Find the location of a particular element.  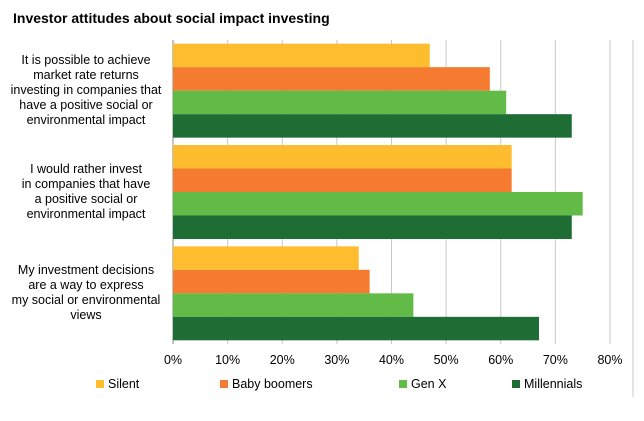

legend-label: Gen X is located at coordinates (429, 384).